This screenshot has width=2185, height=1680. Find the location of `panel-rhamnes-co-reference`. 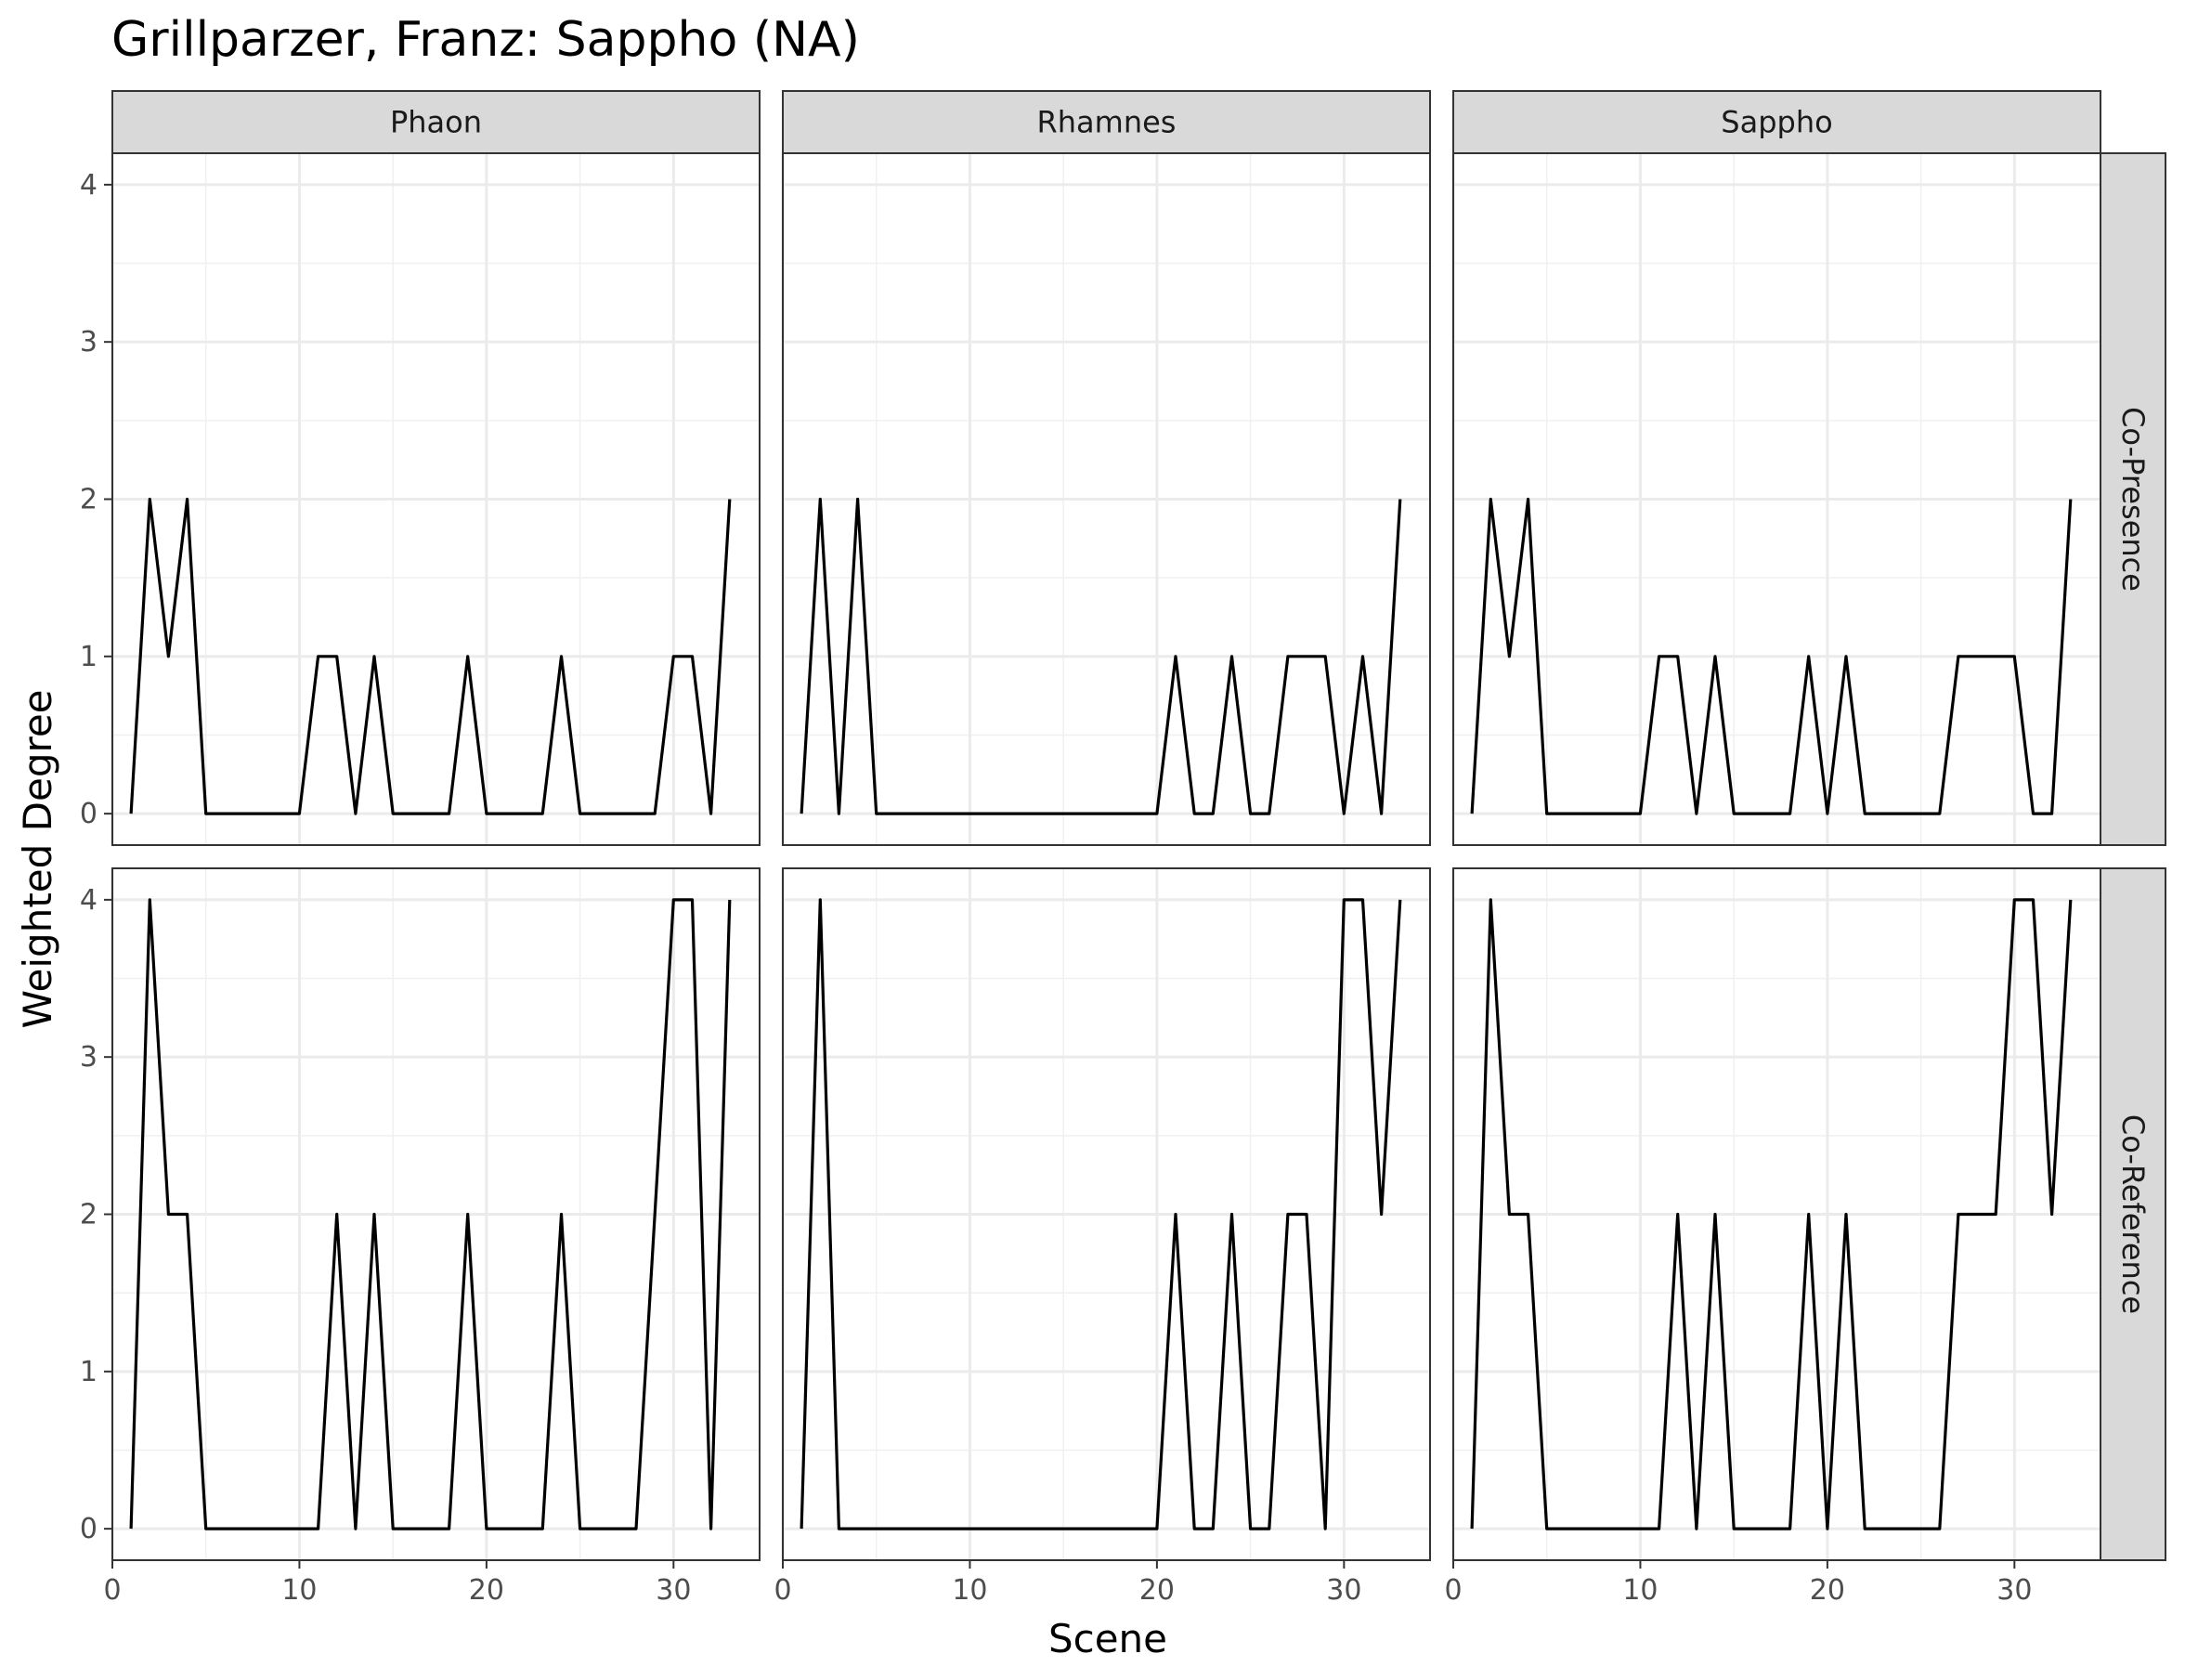

panel-rhamnes-co-reference is located at coordinates (1106, 1214).